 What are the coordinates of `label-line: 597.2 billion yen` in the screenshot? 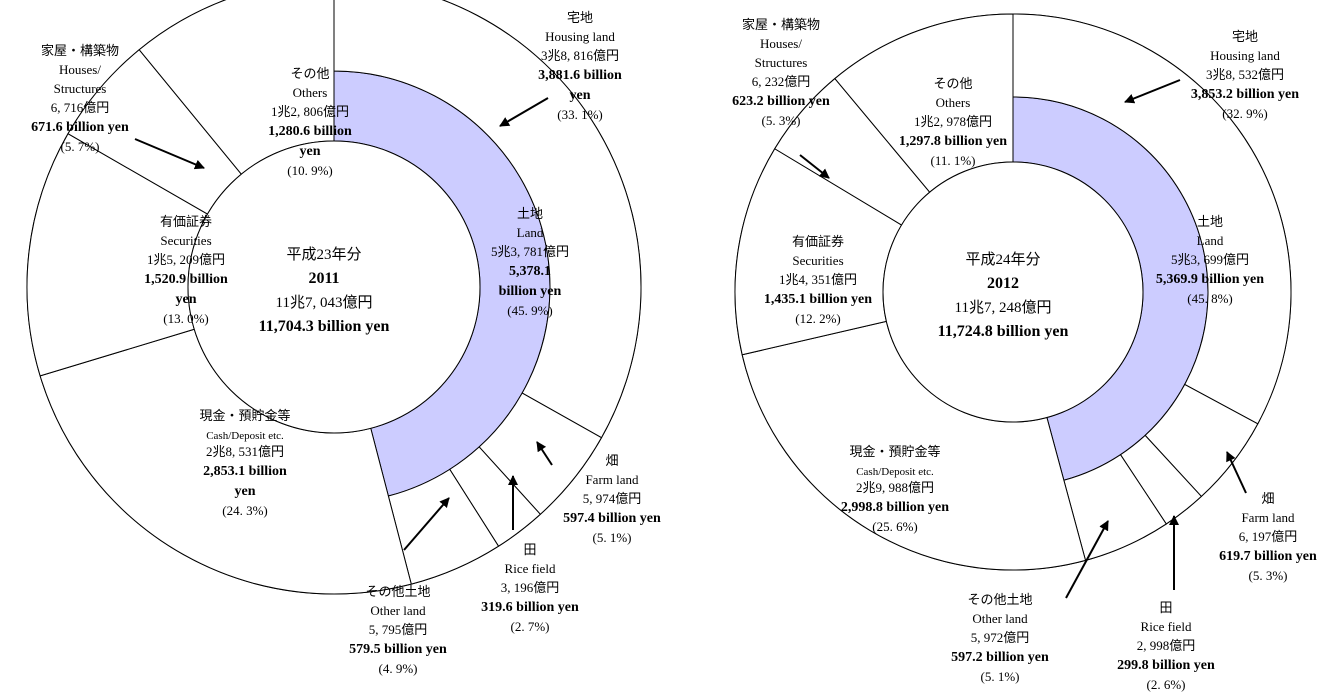 It's located at (1000, 657).